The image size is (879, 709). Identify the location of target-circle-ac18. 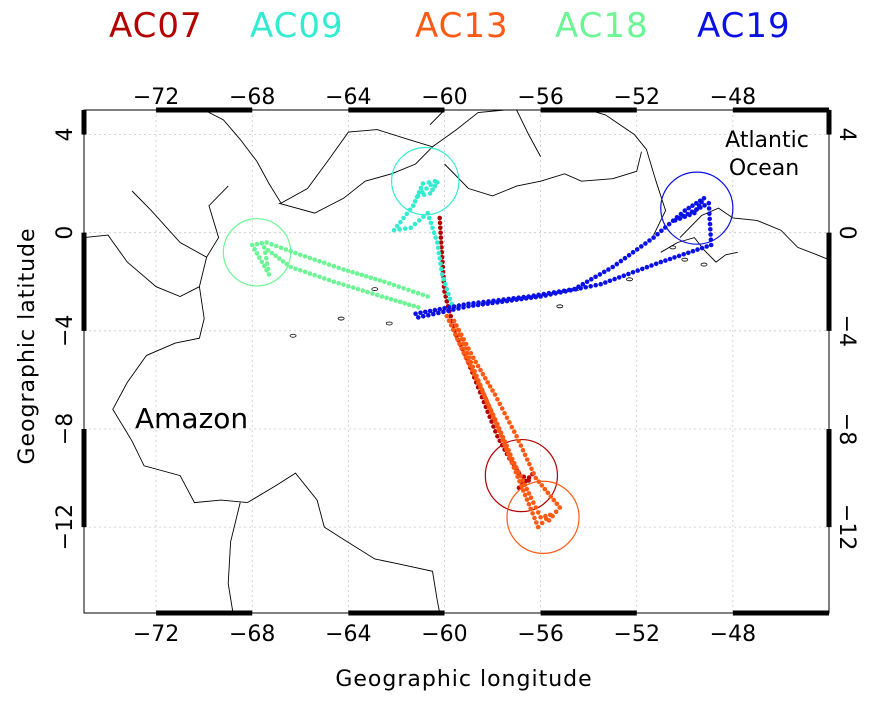
(257, 252).